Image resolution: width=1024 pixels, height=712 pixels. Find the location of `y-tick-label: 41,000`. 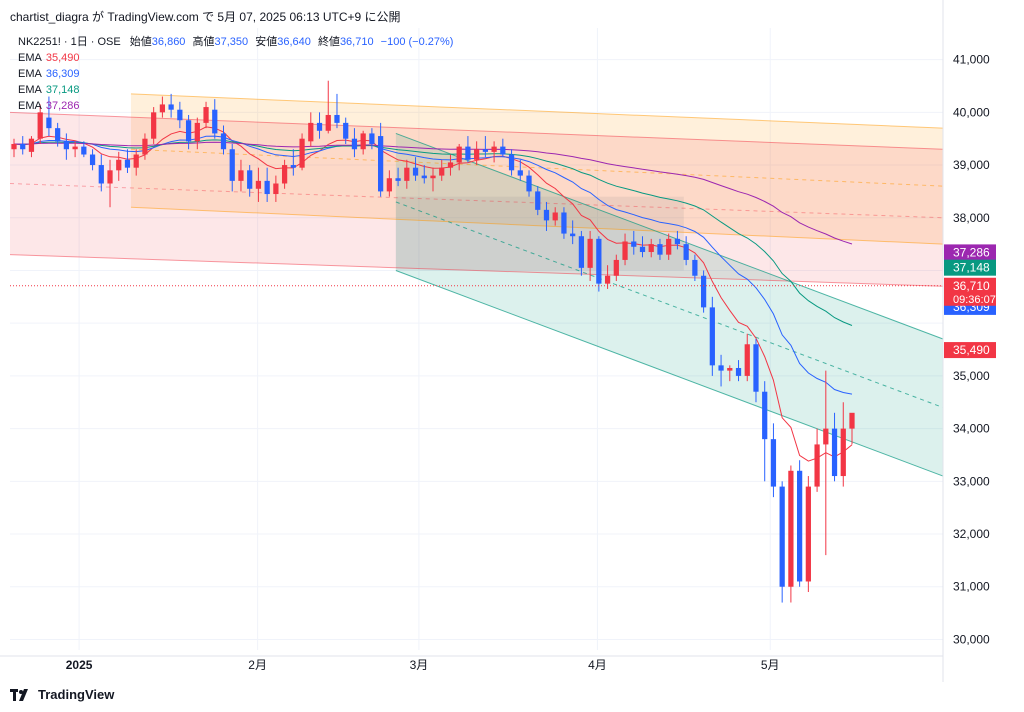

y-tick-label: 41,000 is located at coordinates (971, 60).